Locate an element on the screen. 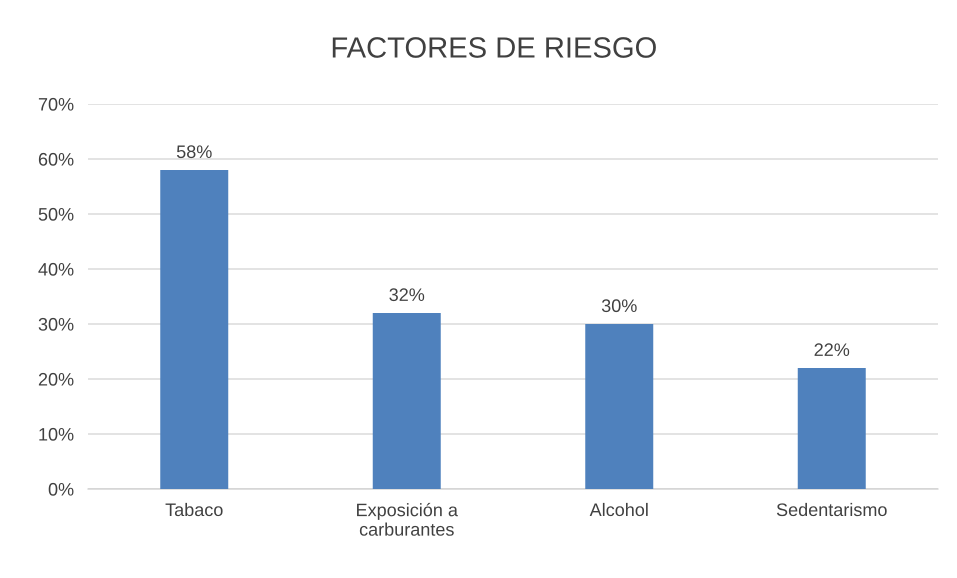  x-tick-label: Tabaco is located at coordinates (194, 509).